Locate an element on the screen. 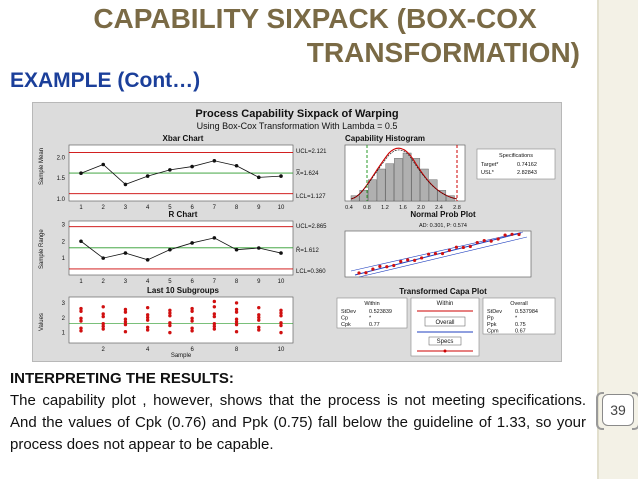  histogram-fit-curve-within is located at coordinates (404, 173).